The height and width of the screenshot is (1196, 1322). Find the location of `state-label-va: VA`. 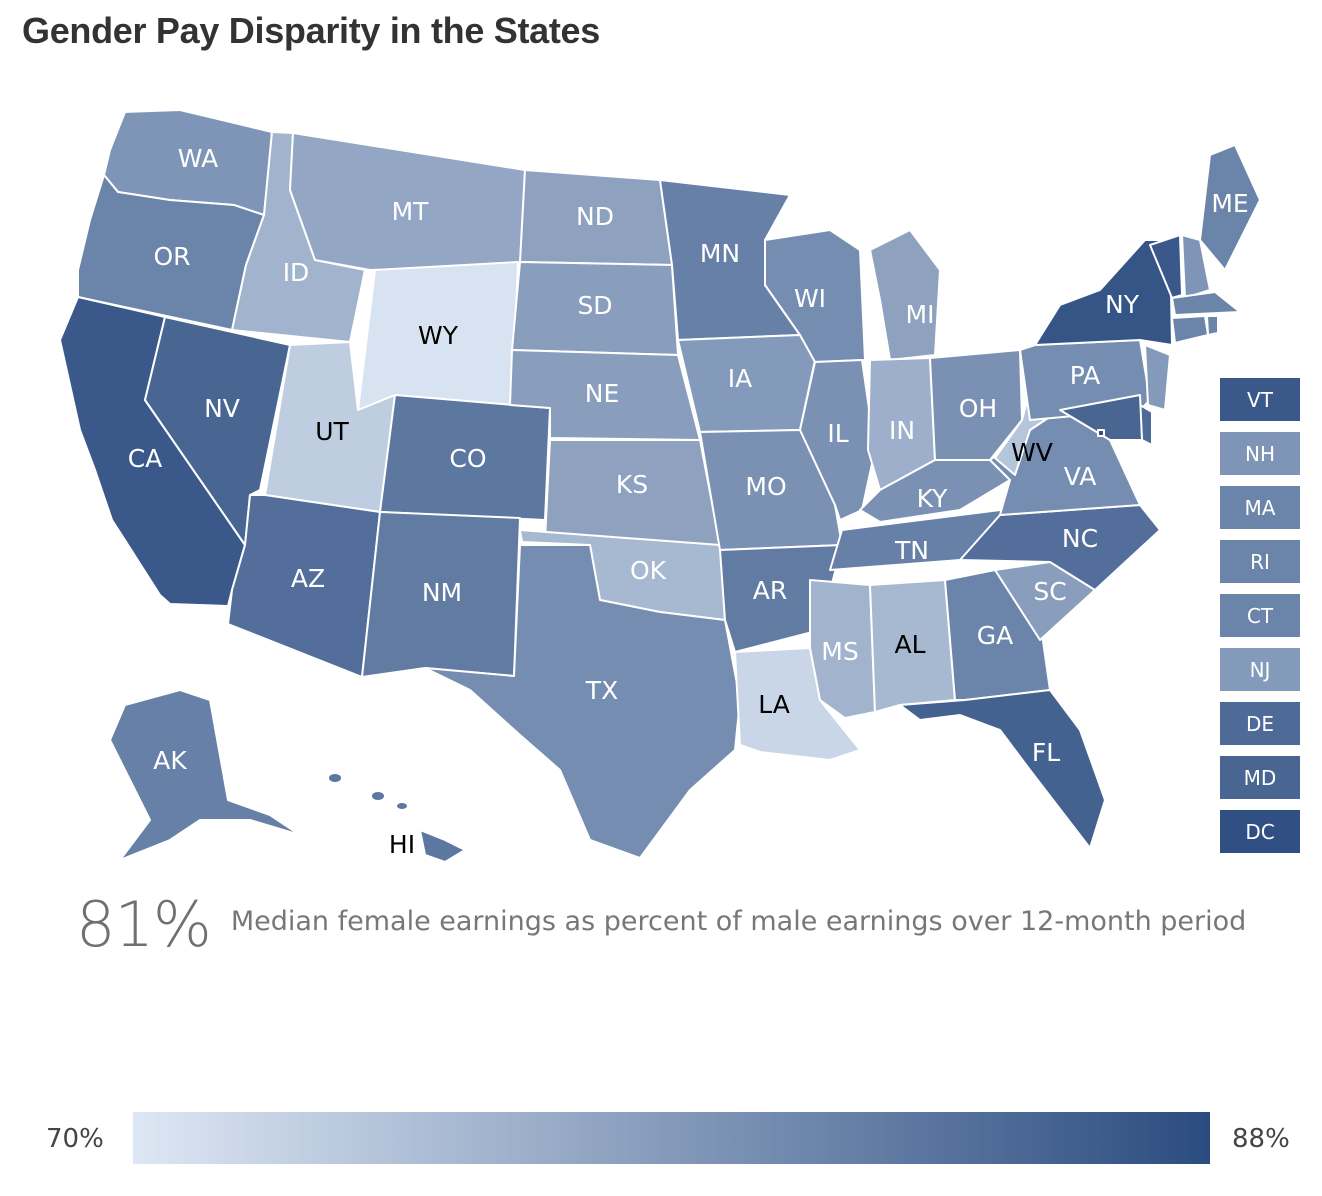

state-label-va: VA is located at coordinates (1080, 476).